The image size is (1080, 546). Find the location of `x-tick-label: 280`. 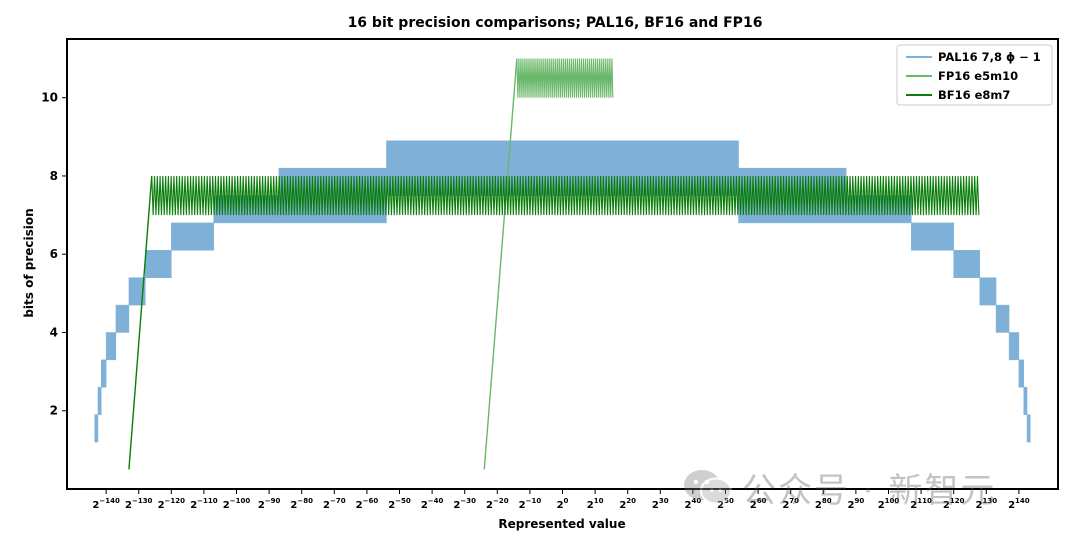

x-tick-label: 280 is located at coordinates (823, 504).